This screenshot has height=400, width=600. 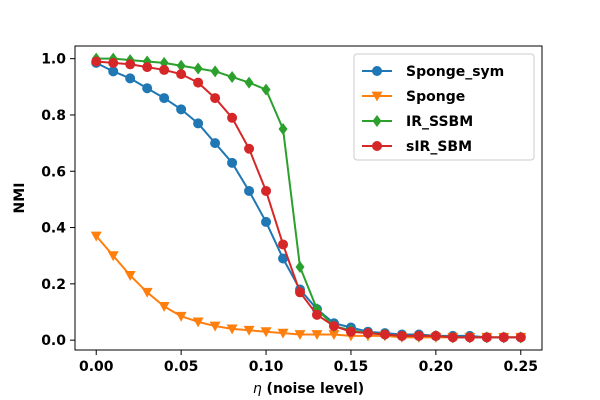 What do you see at coordinates (313, 389) in the screenshot?
I see `x-axis-title-rest: (noise level)` at bounding box center [313, 389].